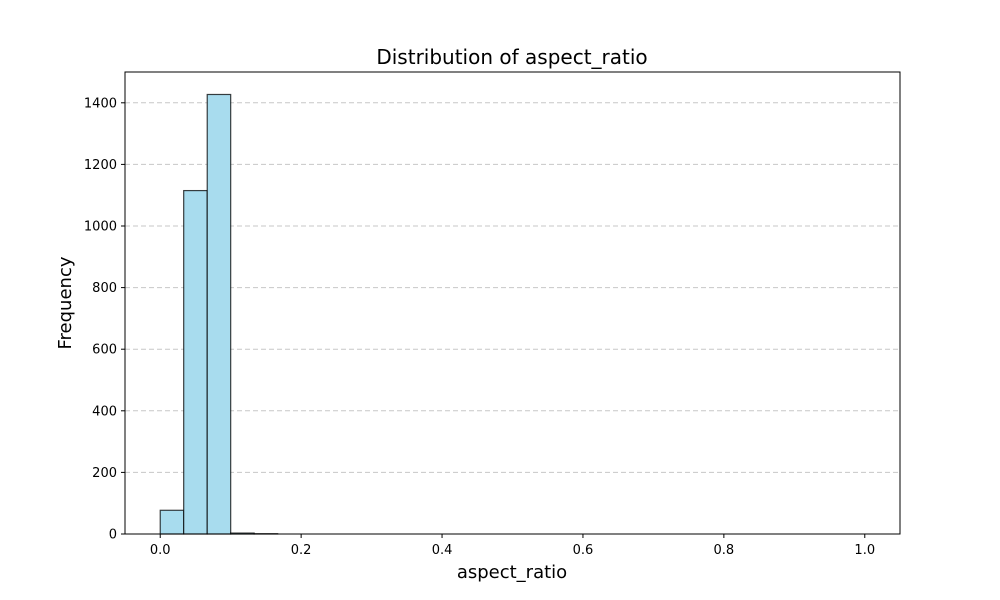  What do you see at coordinates (65, 302) in the screenshot?
I see `y-axis-label: Frequency` at bounding box center [65, 302].